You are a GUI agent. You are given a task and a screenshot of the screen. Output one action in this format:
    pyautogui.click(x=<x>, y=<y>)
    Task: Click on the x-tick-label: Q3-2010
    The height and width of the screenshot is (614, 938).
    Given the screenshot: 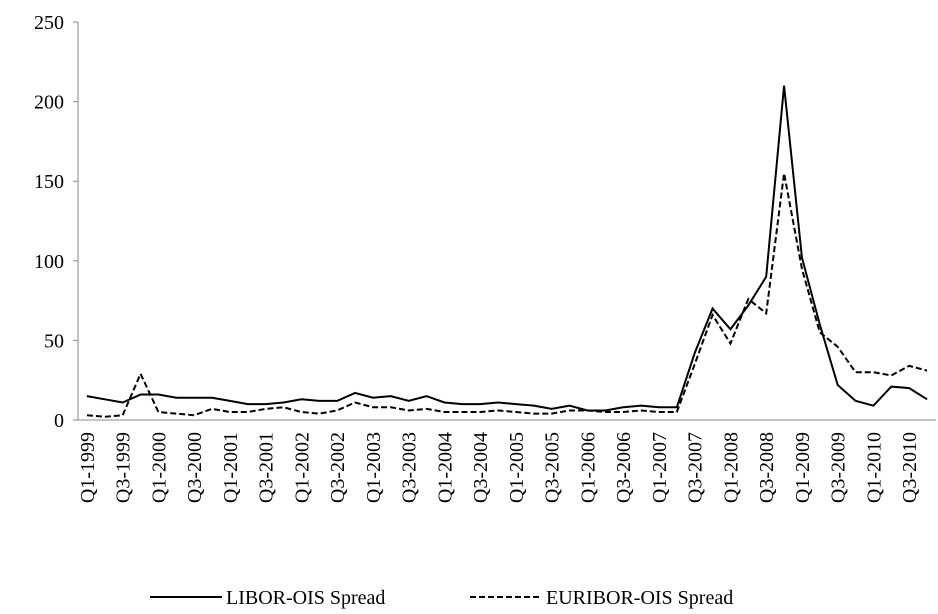 What is the action you would take?
    pyautogui.click(x=910, y=467)
    